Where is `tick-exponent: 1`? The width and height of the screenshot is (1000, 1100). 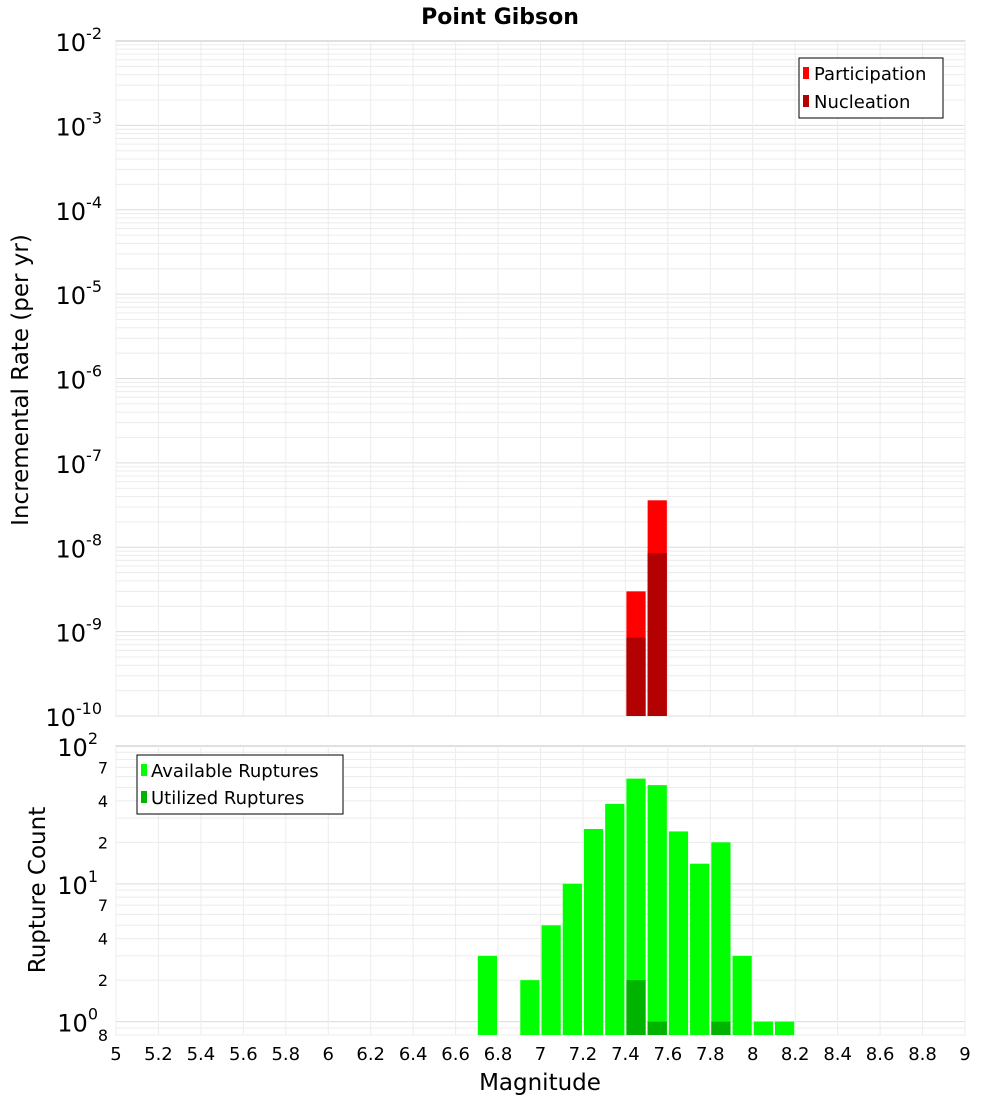 tick-exponent: 1 is located at coordinates (93, 876).